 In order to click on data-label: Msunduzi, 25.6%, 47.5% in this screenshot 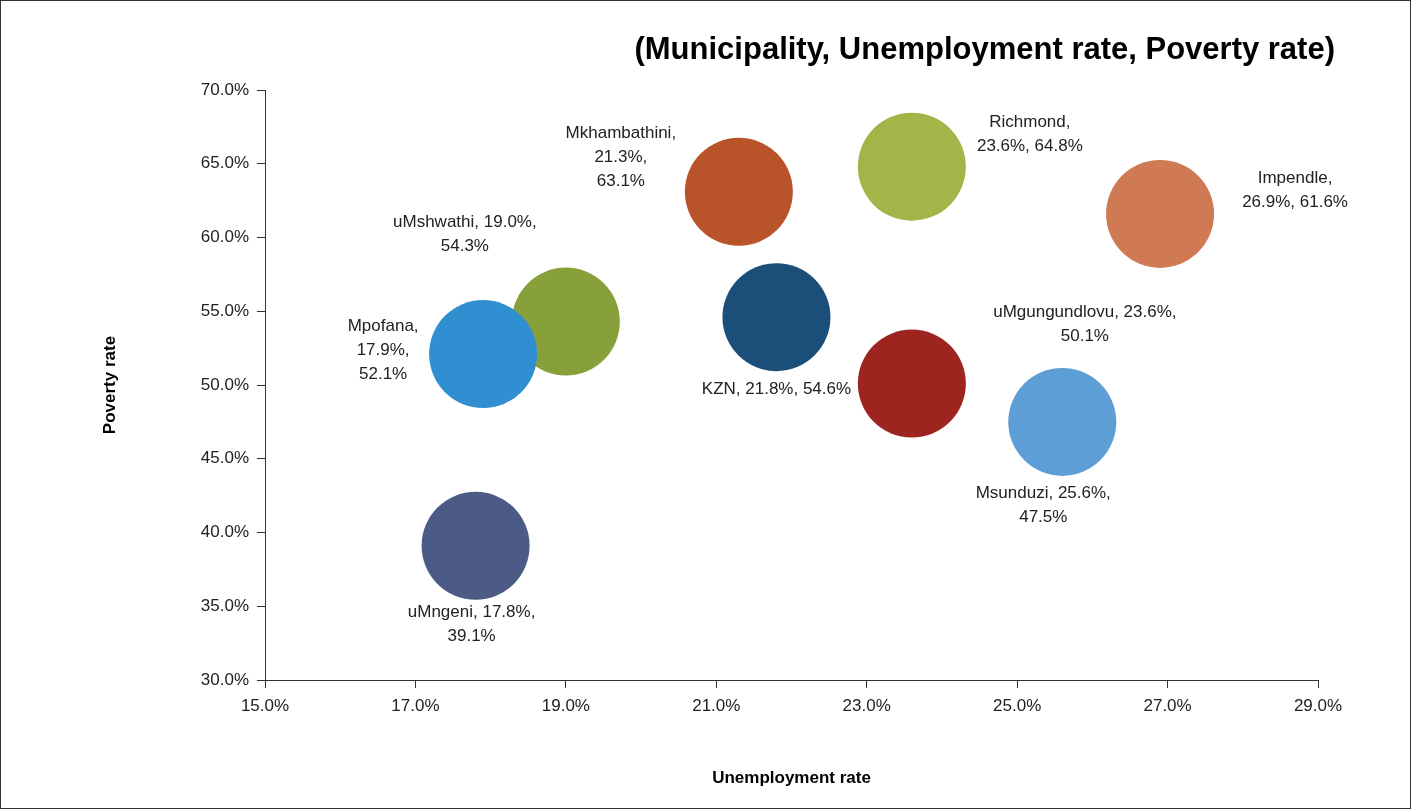, I will do `click(1043, 504)`.